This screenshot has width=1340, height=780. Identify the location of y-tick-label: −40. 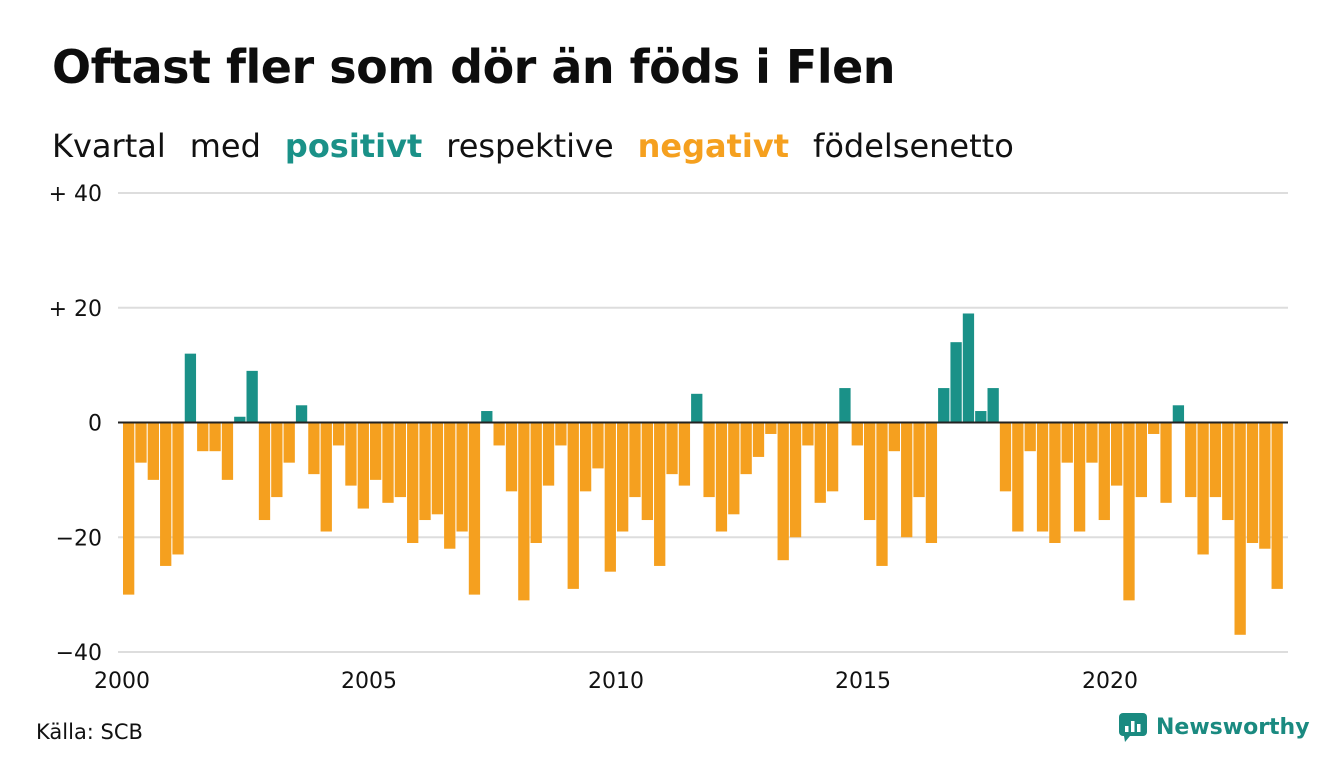
(79, 653).